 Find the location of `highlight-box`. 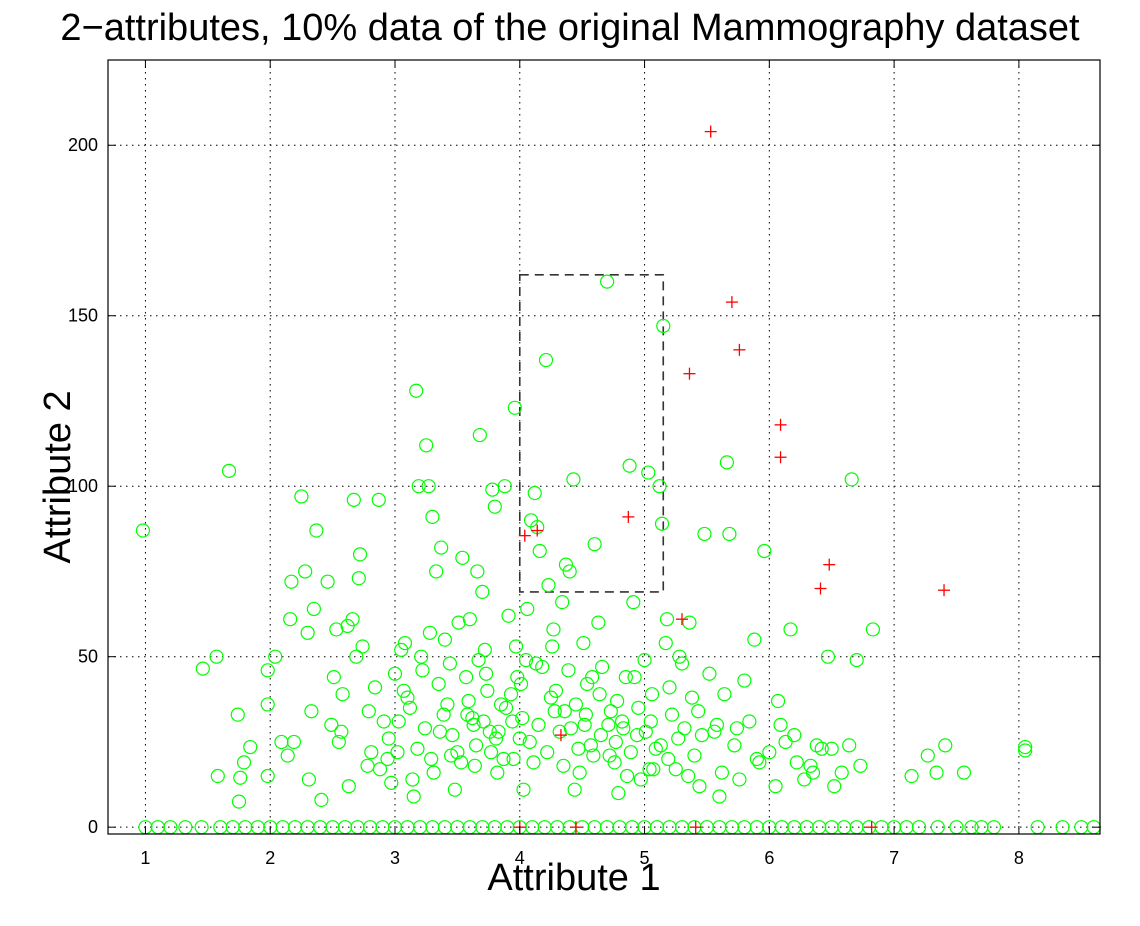

highlight-box is located at coordinates (591, 433).